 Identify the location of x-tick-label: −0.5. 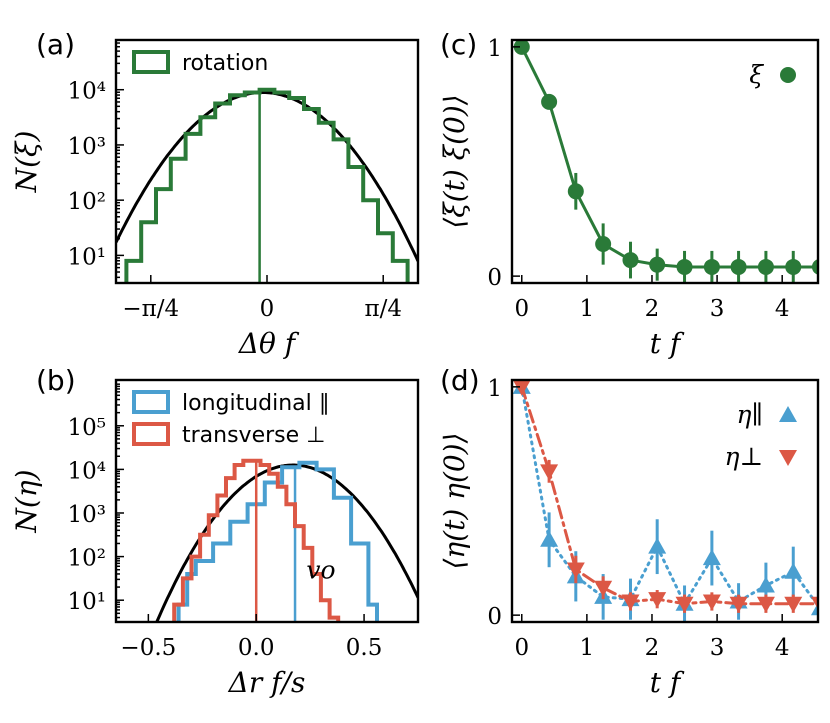
(148, 648).